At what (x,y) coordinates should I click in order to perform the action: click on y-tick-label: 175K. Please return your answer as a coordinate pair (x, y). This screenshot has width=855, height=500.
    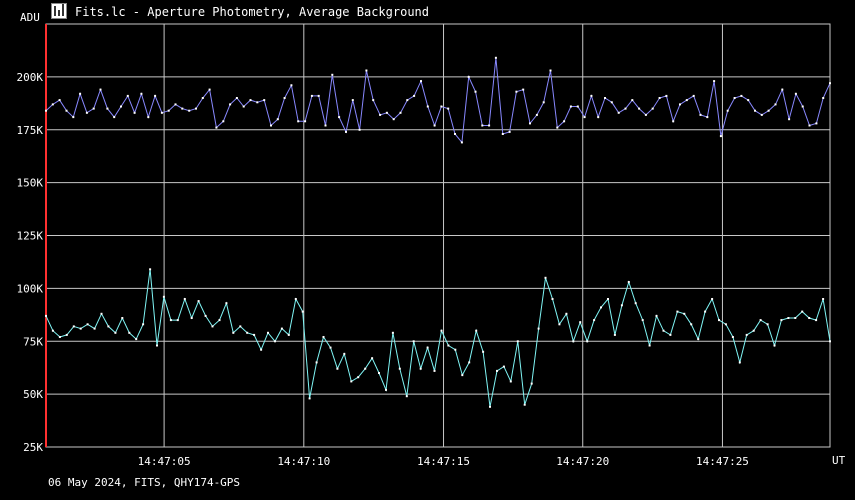
    Looking at the image, I should click on (30, 130).